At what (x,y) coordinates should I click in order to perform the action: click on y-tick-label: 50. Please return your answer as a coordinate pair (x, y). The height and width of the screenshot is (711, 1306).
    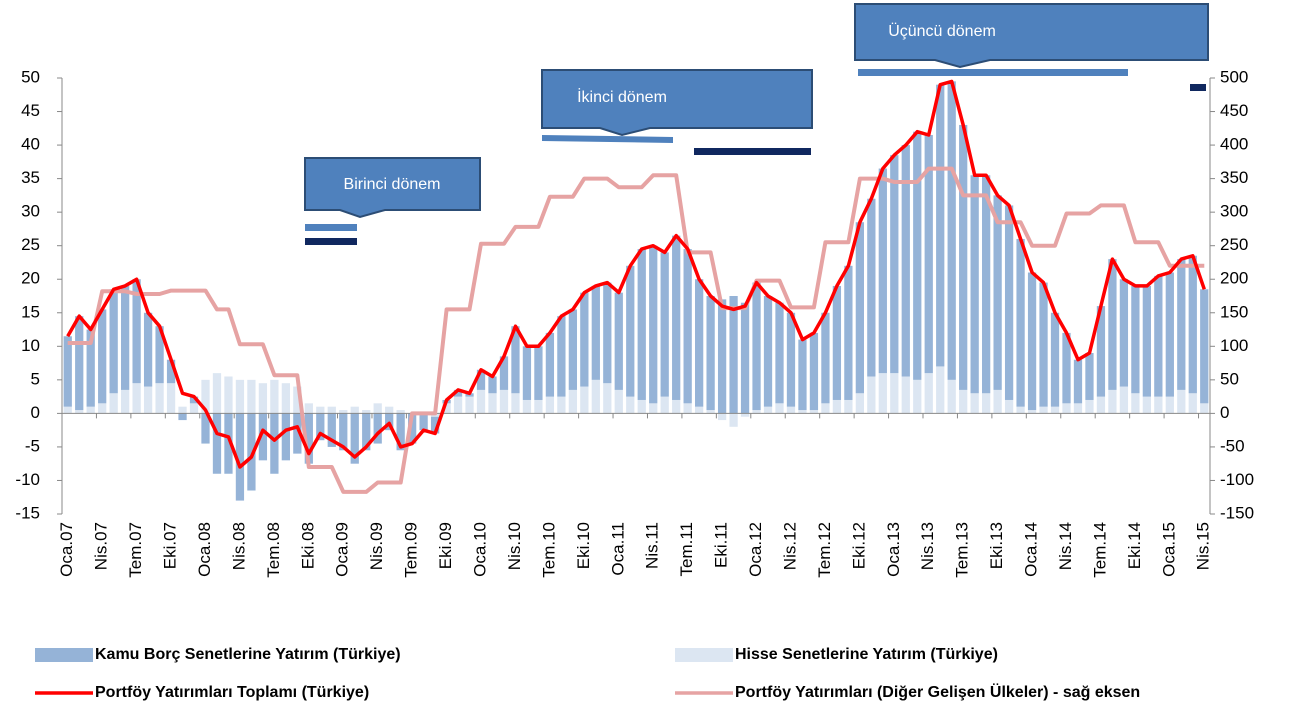
    Looking at the image, I should click on (30, 76).